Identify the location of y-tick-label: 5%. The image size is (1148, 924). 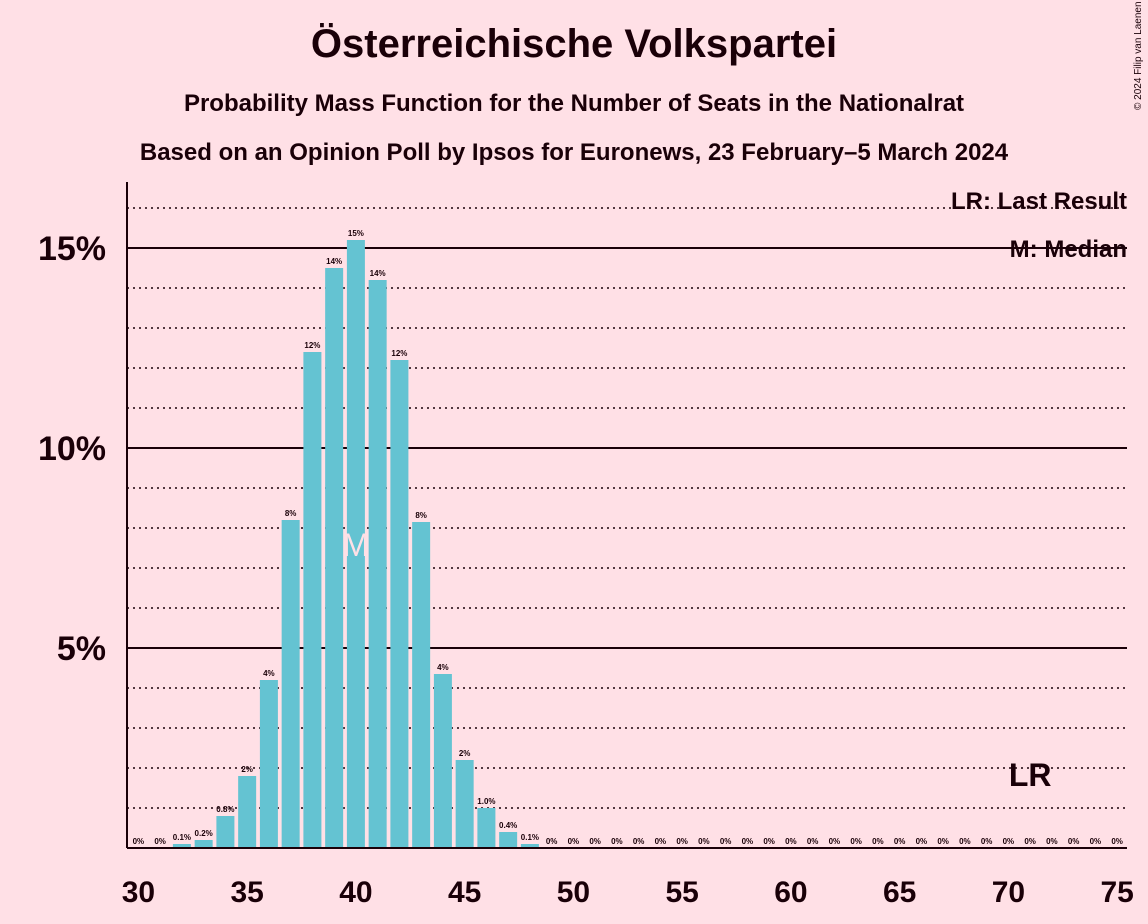
(81, 649).